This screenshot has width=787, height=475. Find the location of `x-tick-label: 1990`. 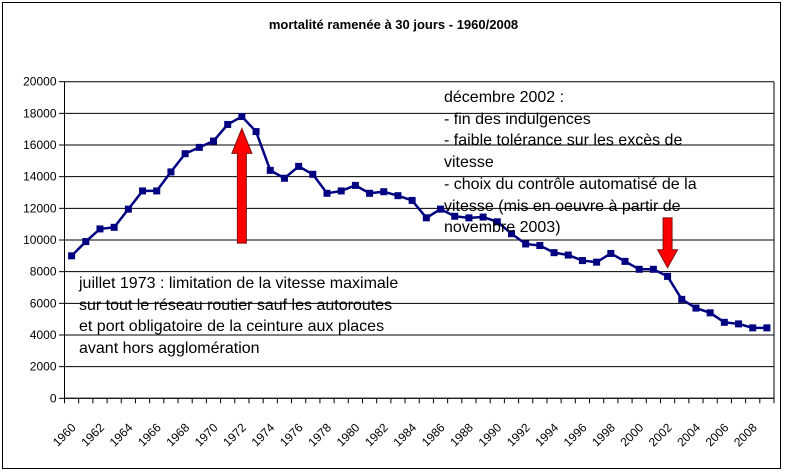

x-tick-label: 1990 is located at coordinates (490, 434).